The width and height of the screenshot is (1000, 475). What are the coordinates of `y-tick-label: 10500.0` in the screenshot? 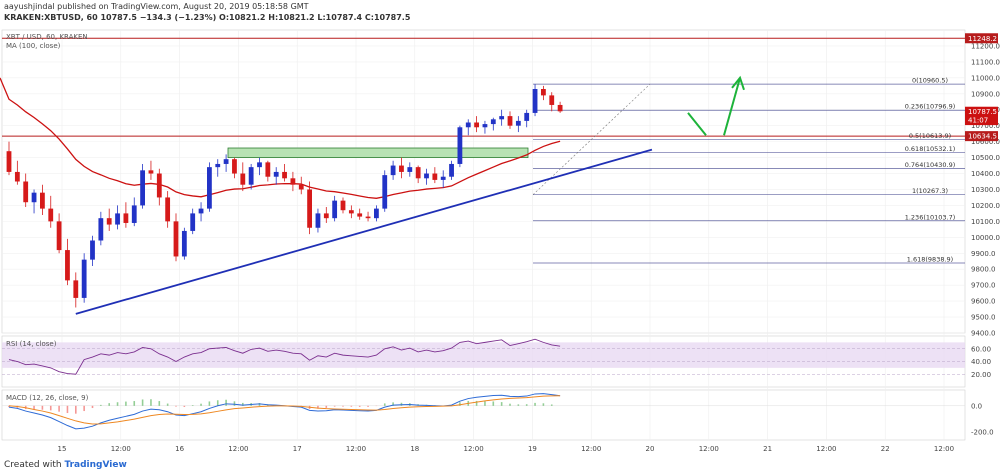 It's located at (985, 158).